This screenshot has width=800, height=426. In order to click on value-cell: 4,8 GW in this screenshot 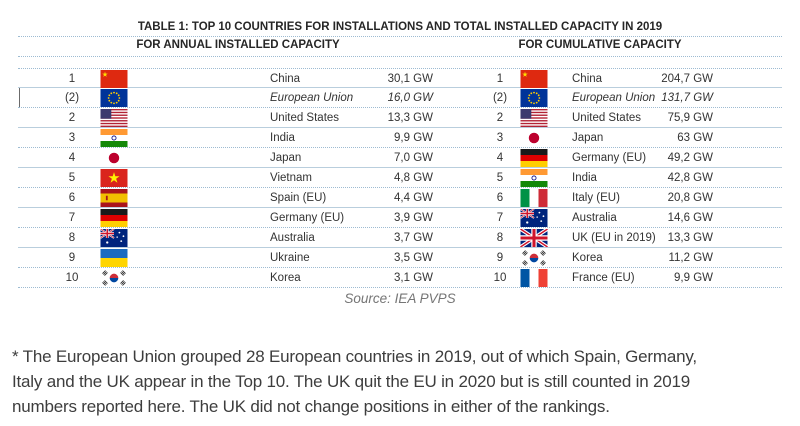, I will do `click(413, 178)`.